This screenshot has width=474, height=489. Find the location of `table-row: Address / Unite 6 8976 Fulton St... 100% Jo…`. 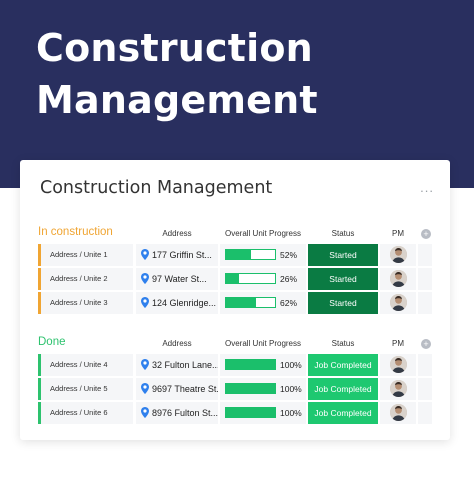

table-row: Address / Unite 6 8976 Fulton St... 100% Jo… is located at coordinates (235, 413).